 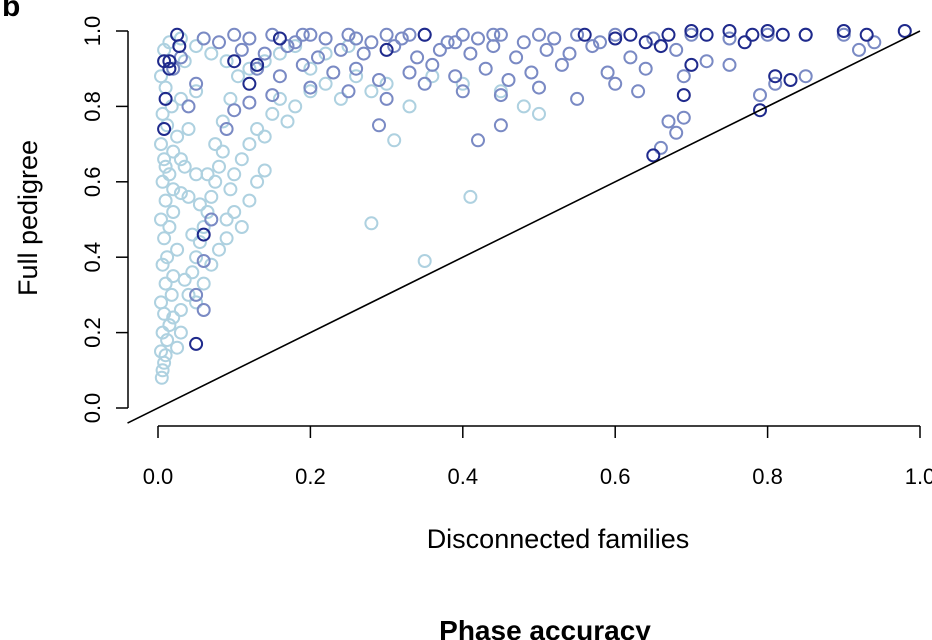 What do you see at coordinates (11, 11) in the screenshot?
I see `panel-label: b` at bounding box center [11, 11].